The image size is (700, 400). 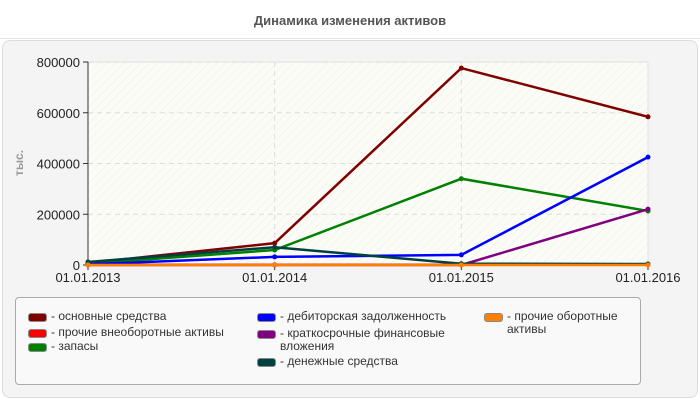 I want to click on y-tick-label: 800000, so click(x=58, y=62).